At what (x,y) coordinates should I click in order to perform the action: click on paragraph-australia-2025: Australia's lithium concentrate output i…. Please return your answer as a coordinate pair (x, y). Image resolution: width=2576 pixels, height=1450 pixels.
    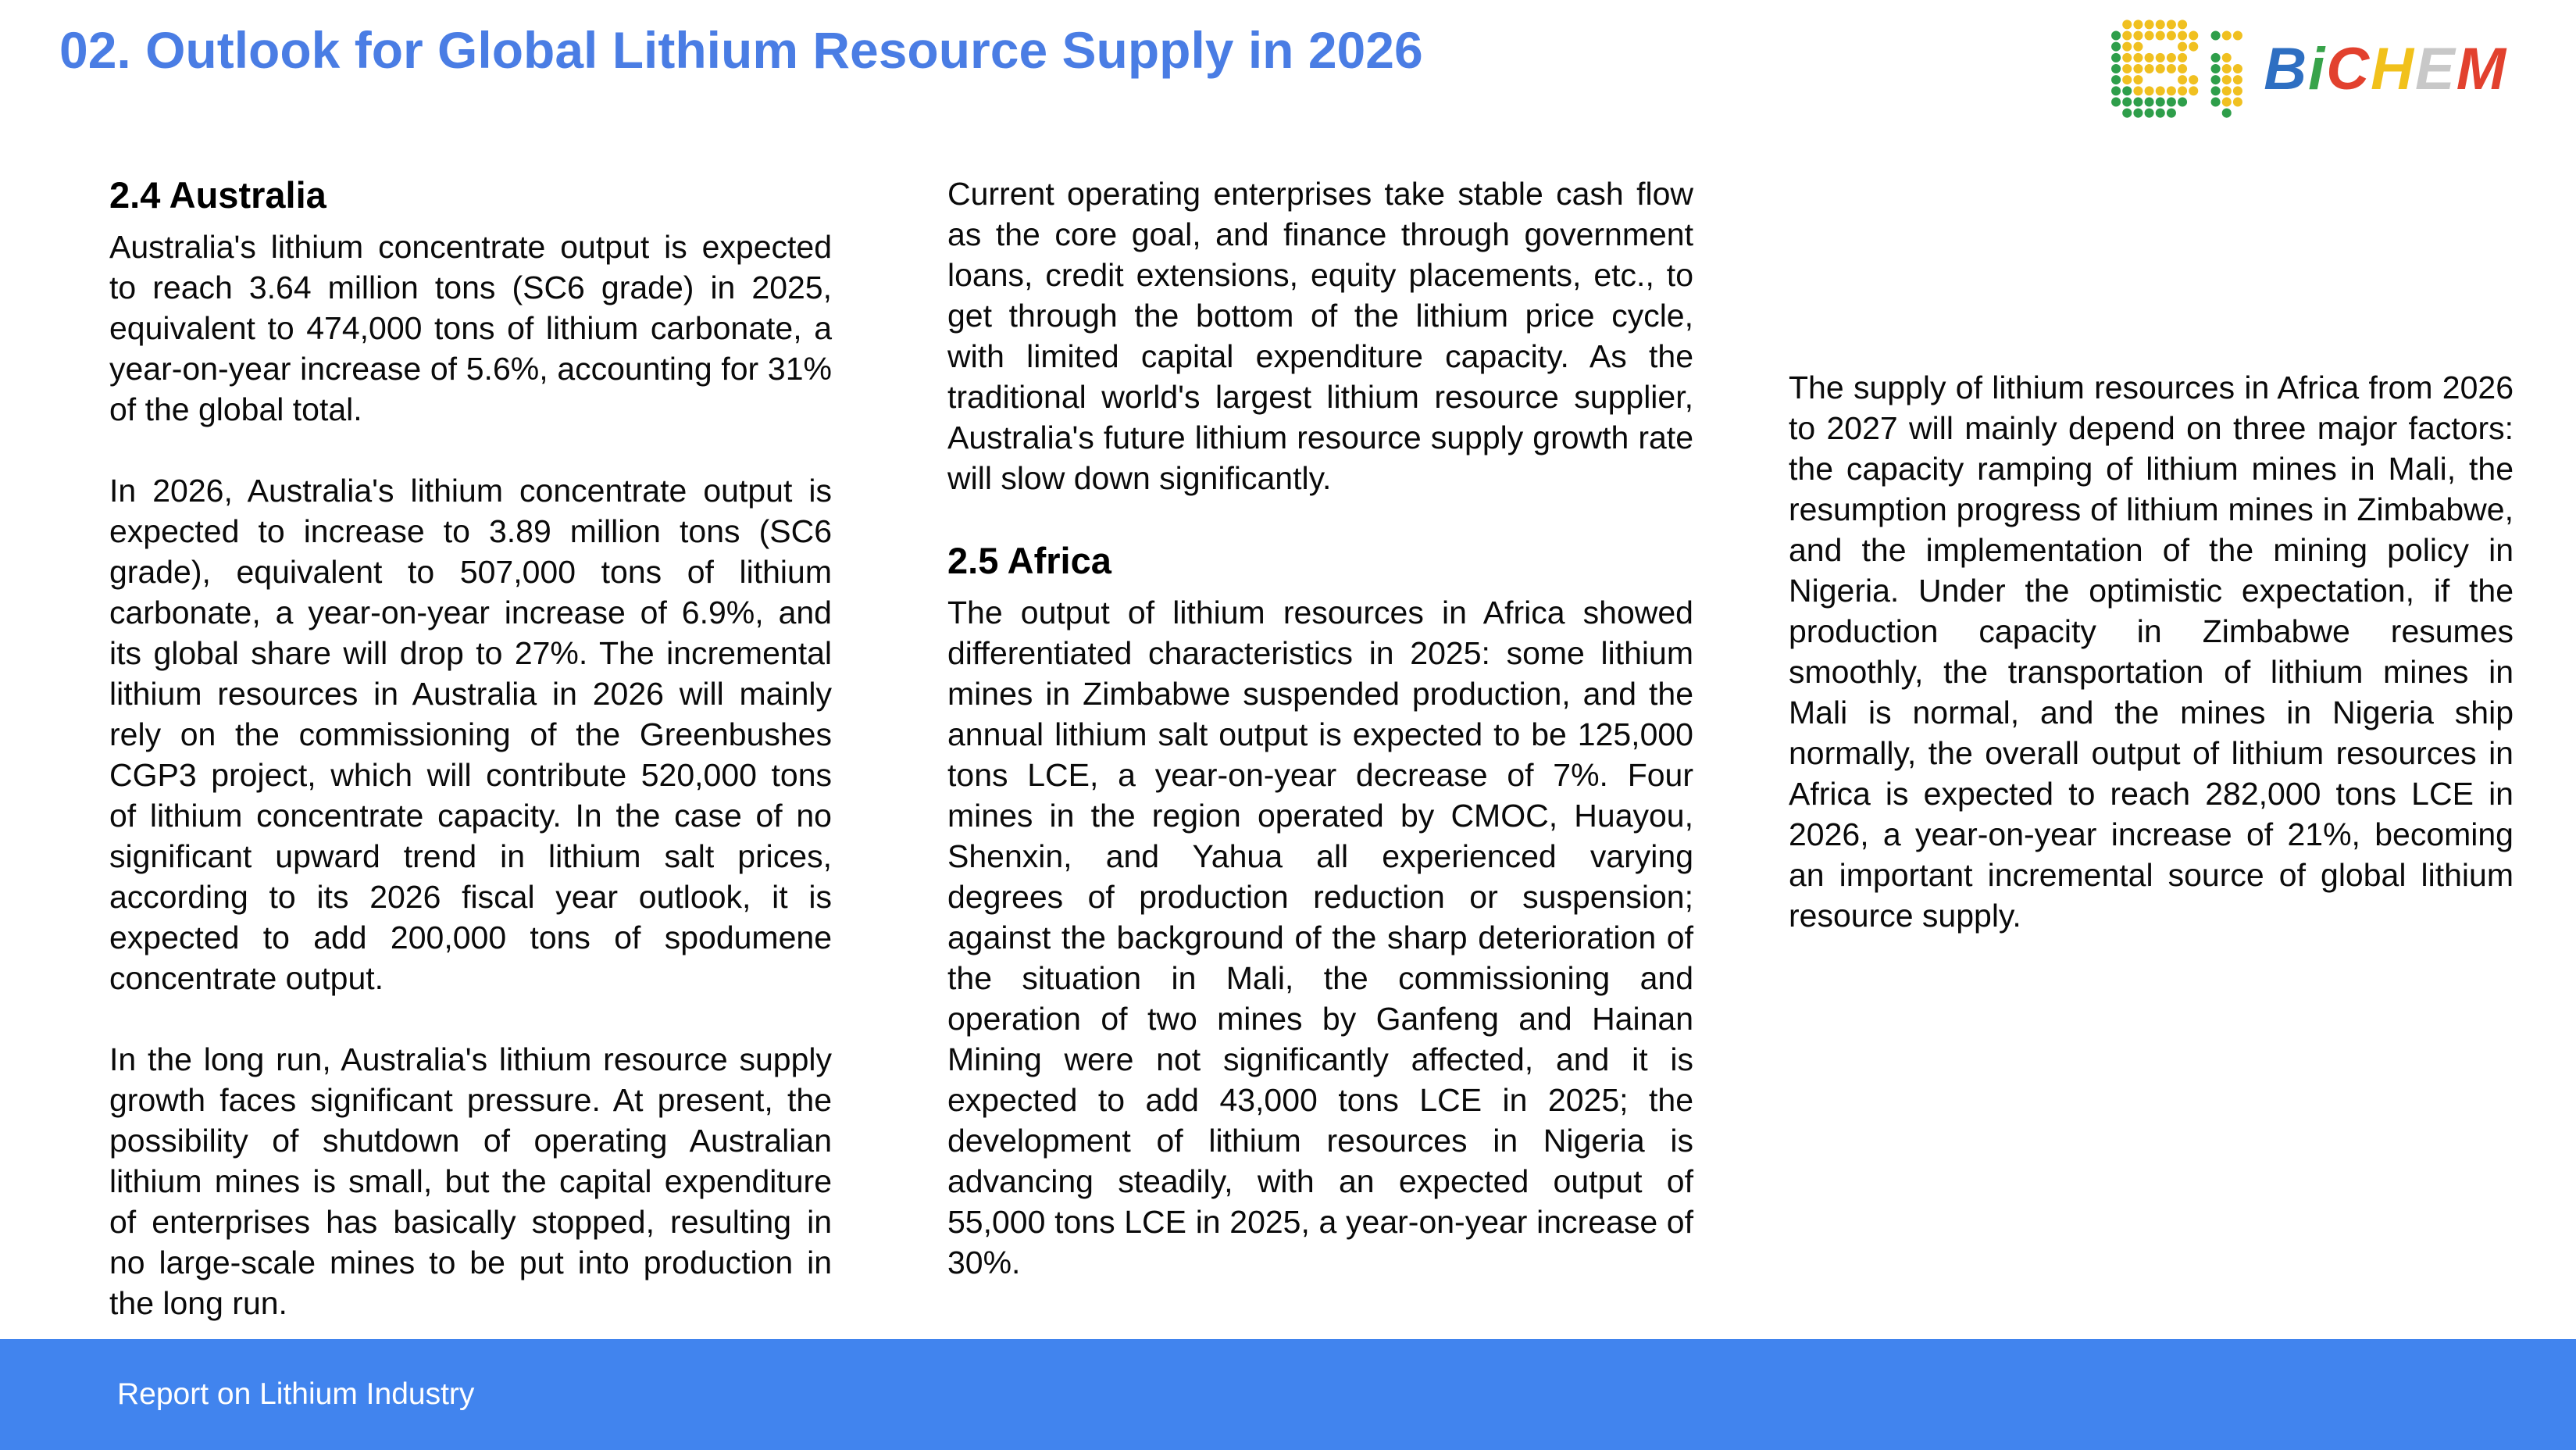
    Looking at the image, I should click on (470, 328).